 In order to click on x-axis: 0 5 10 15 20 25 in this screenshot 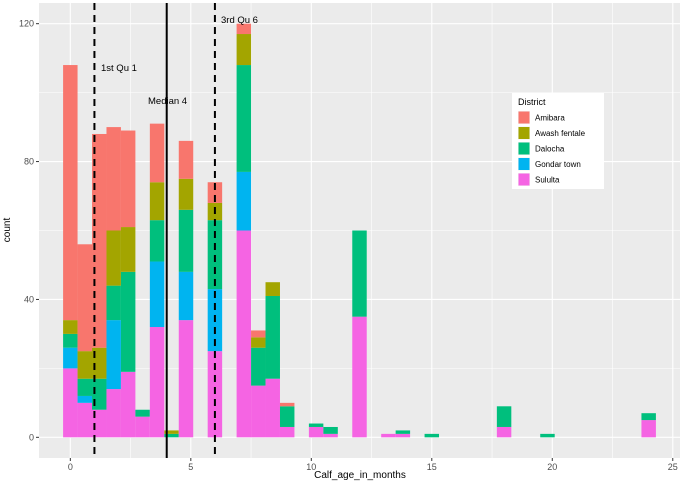, I will do `click(373, 465)`.